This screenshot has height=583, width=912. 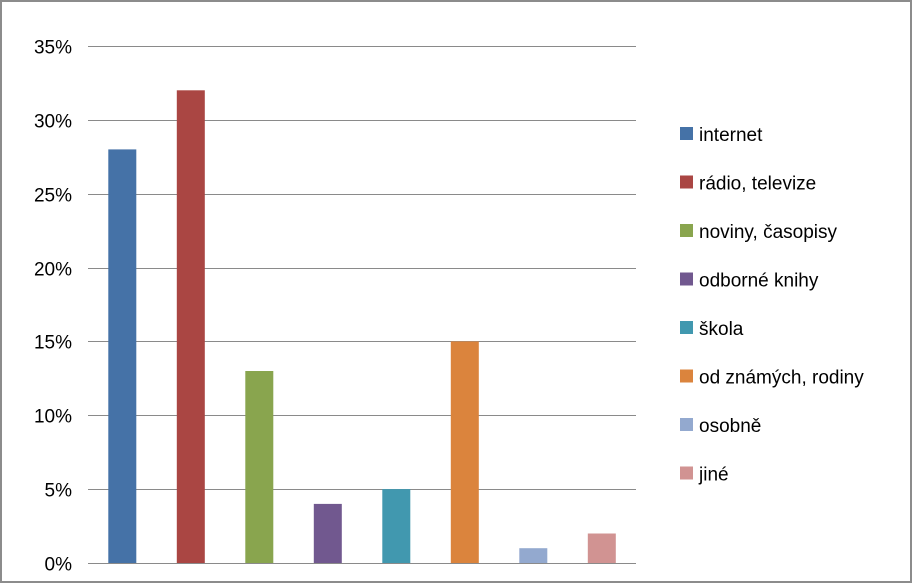 What do you see at coordinates (53, 196) in the screenshot?
I see `y-tick-label: 25%` at bounding box center [53, 196].